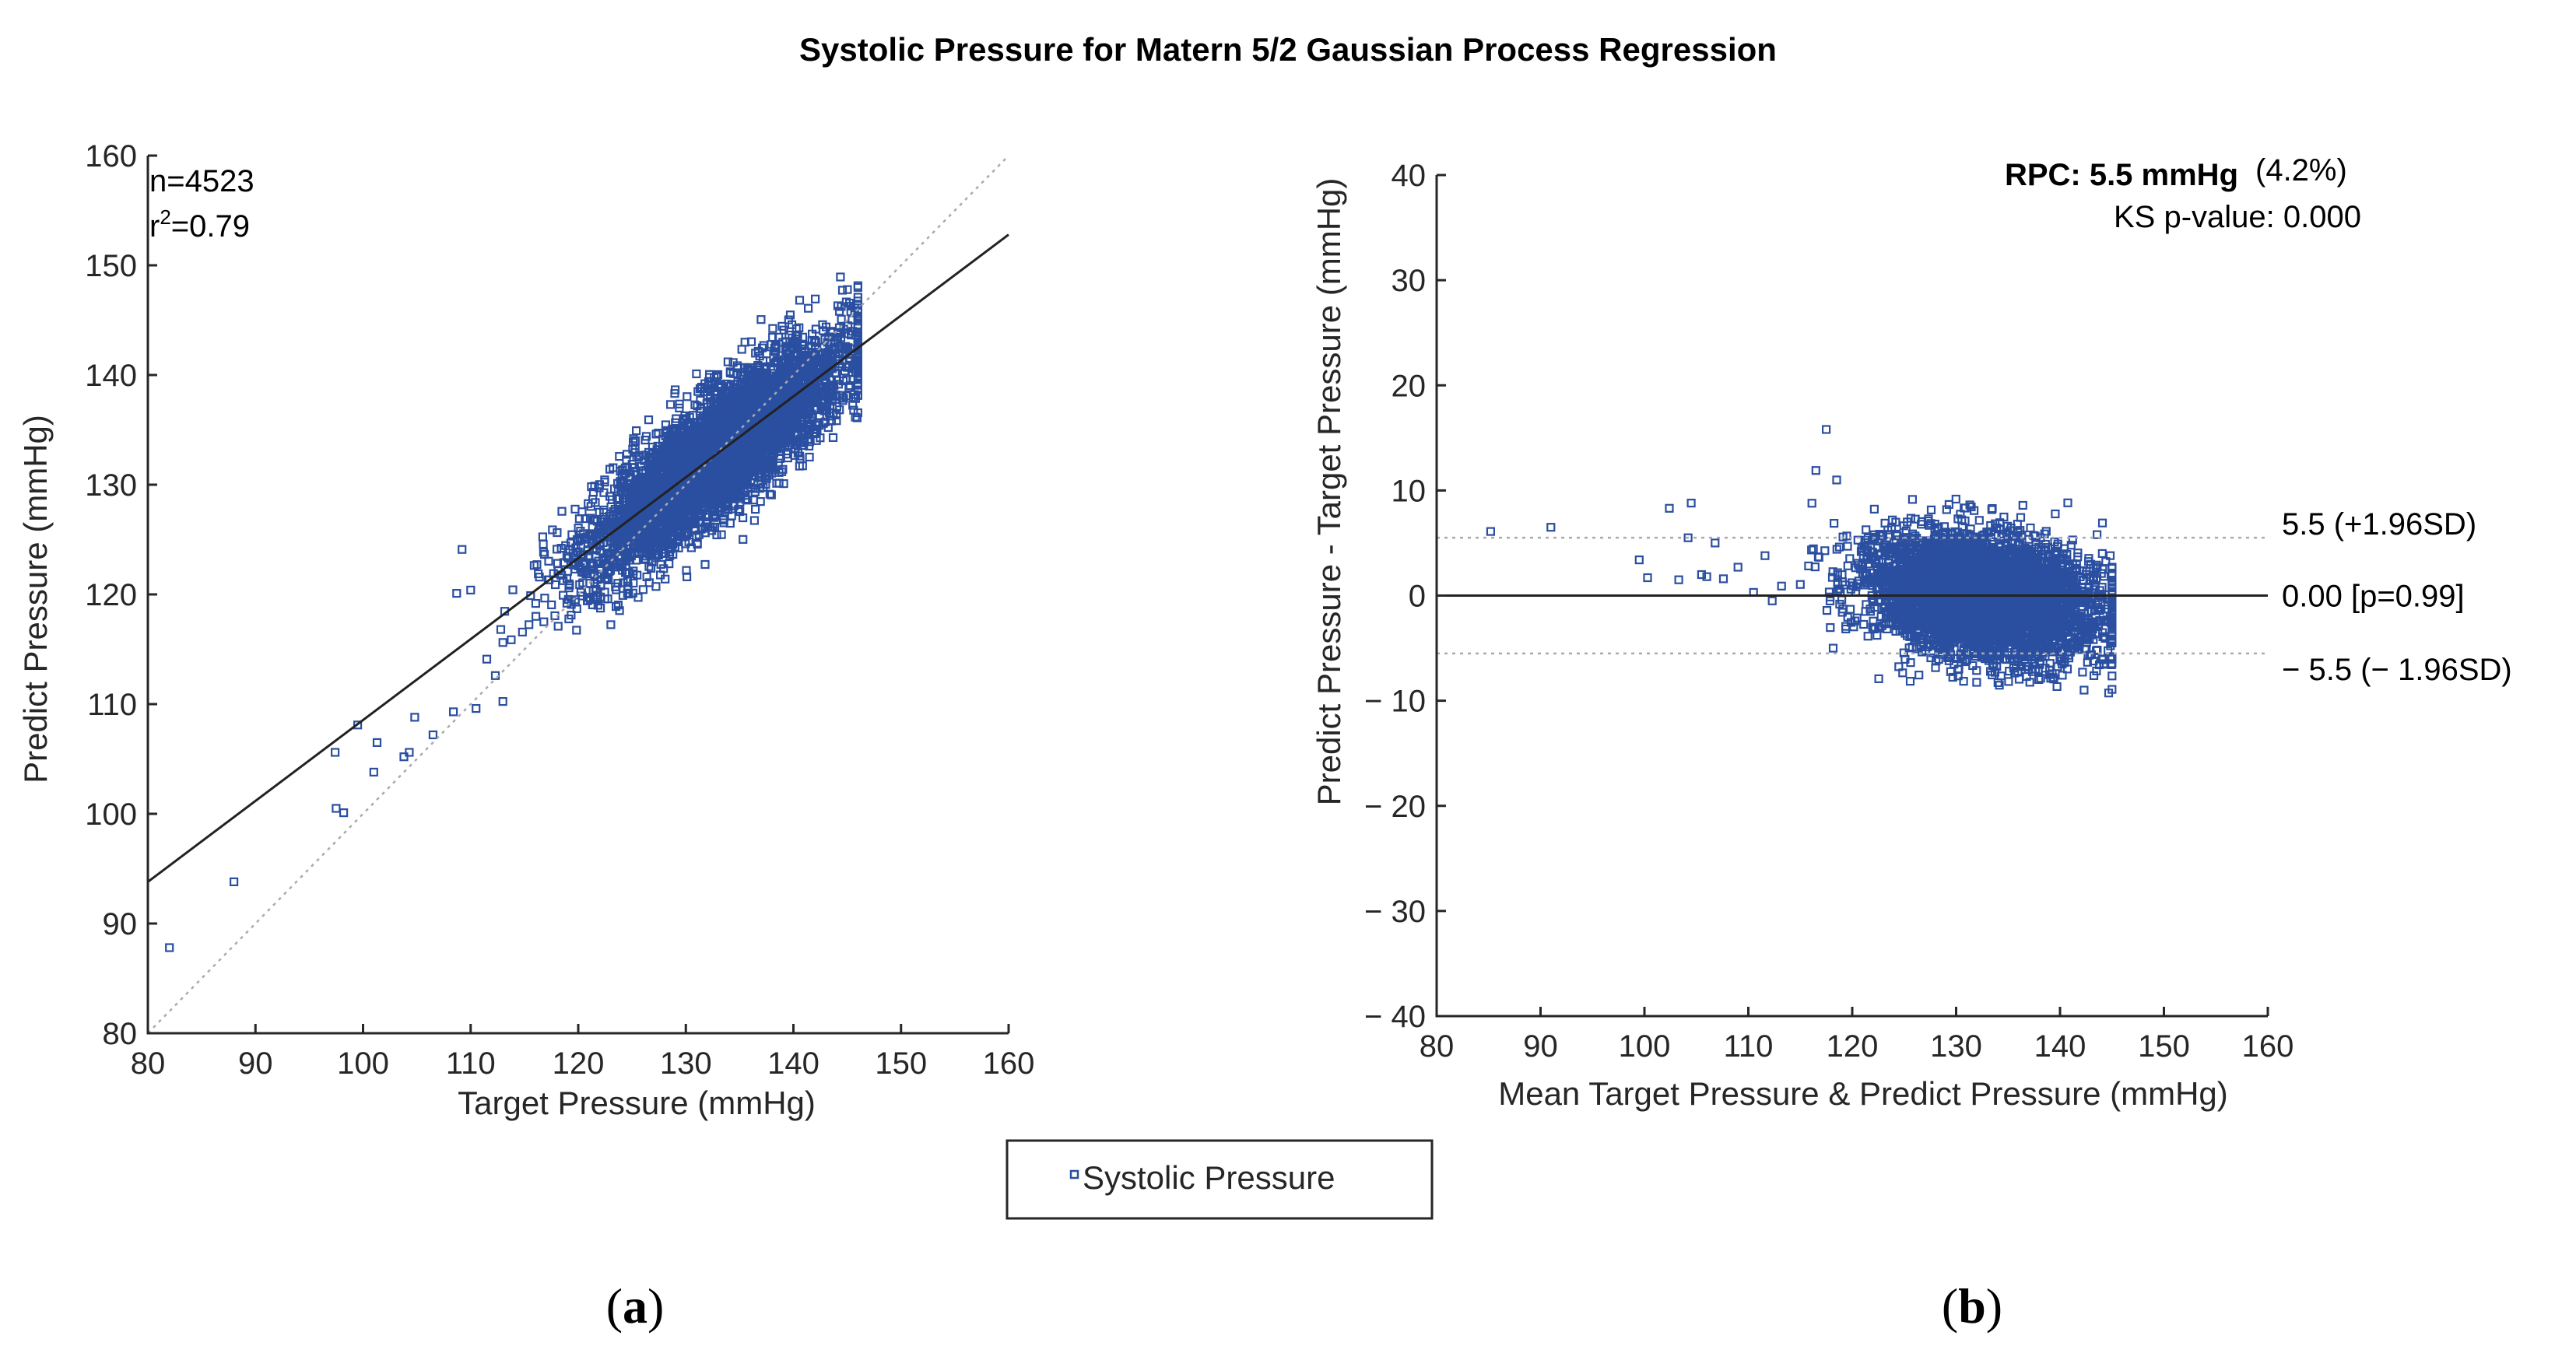  What do you see at coordinates (211, 226) in the screenshot?
I see `r2-value: =0.79` at bounding box center [211, 226].